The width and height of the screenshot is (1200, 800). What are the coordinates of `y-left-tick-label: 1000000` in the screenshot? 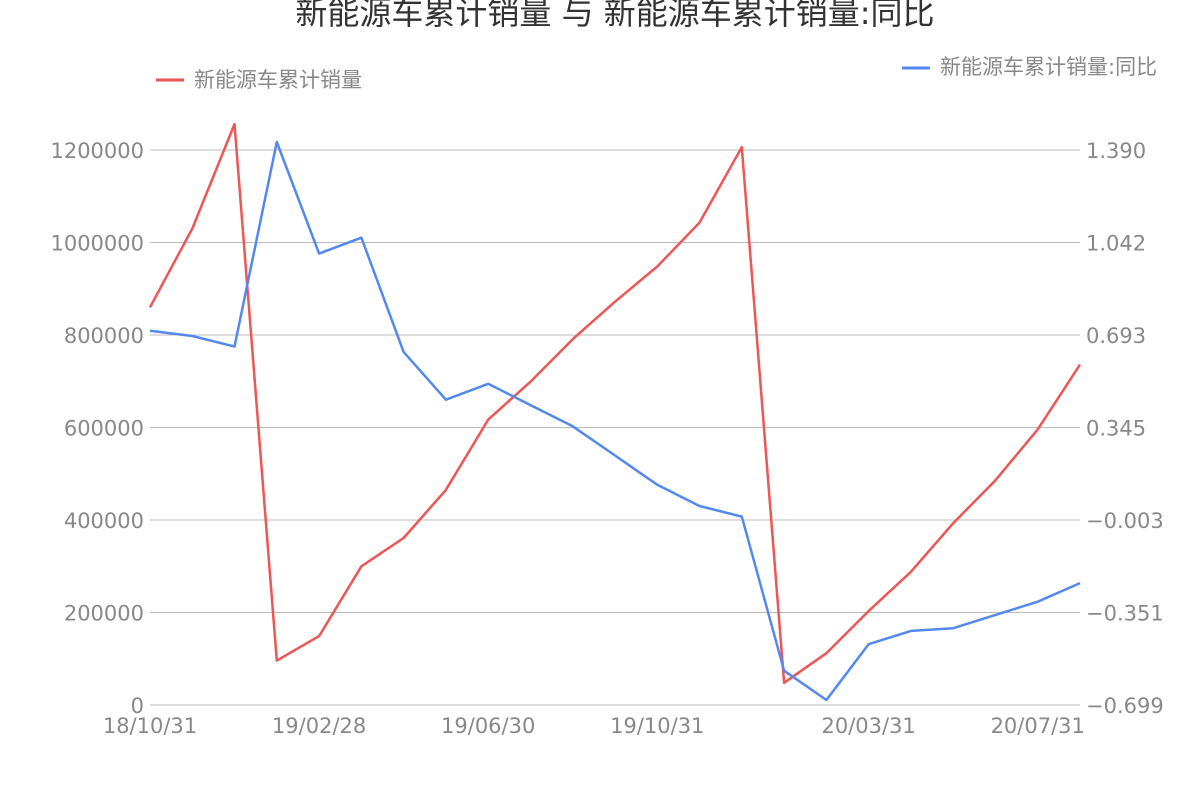 It's located at (97, 244).